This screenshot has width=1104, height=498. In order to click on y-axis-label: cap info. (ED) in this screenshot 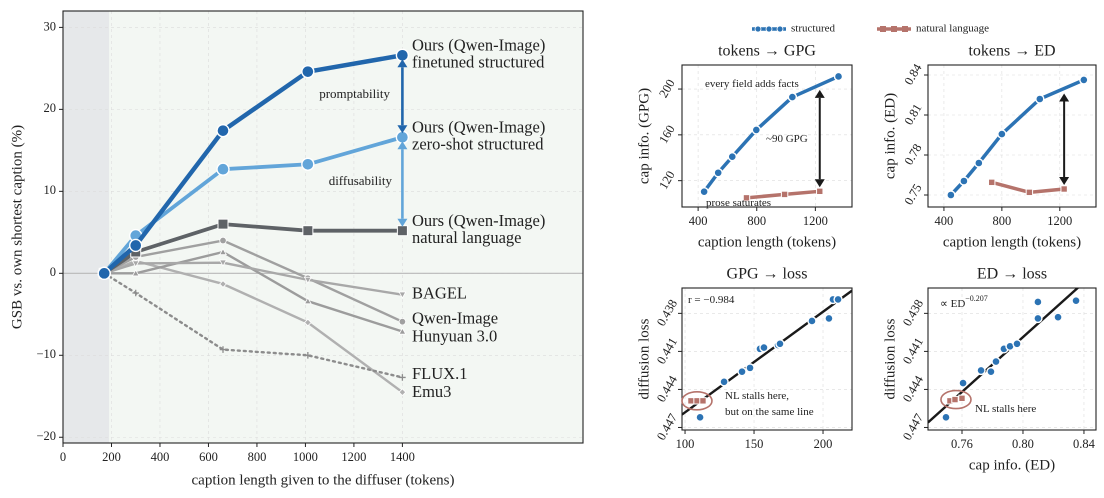, I will do `click(890, 136)`.